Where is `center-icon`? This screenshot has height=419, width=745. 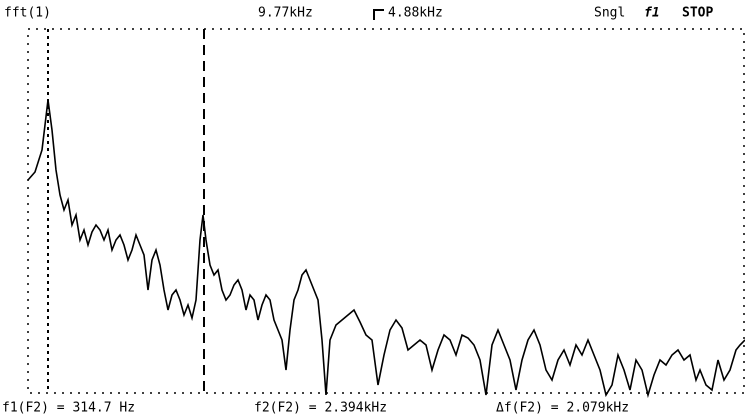
center-icon is located at coordinates (378, 14).